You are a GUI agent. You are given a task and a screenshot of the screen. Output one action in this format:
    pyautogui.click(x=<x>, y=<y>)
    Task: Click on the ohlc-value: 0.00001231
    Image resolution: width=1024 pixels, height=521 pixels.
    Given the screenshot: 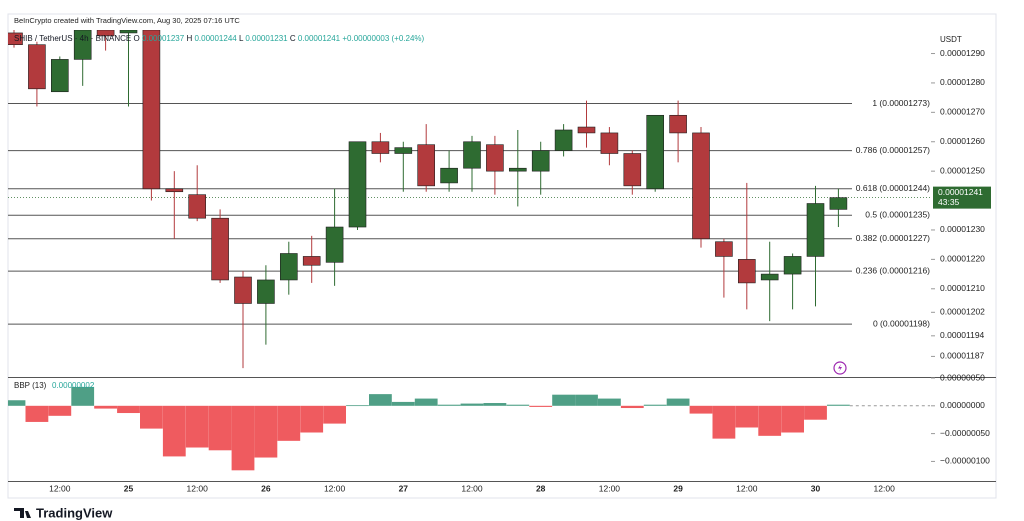 What is the action you would take?
    pyautogui.click(x=266, y=38)
    